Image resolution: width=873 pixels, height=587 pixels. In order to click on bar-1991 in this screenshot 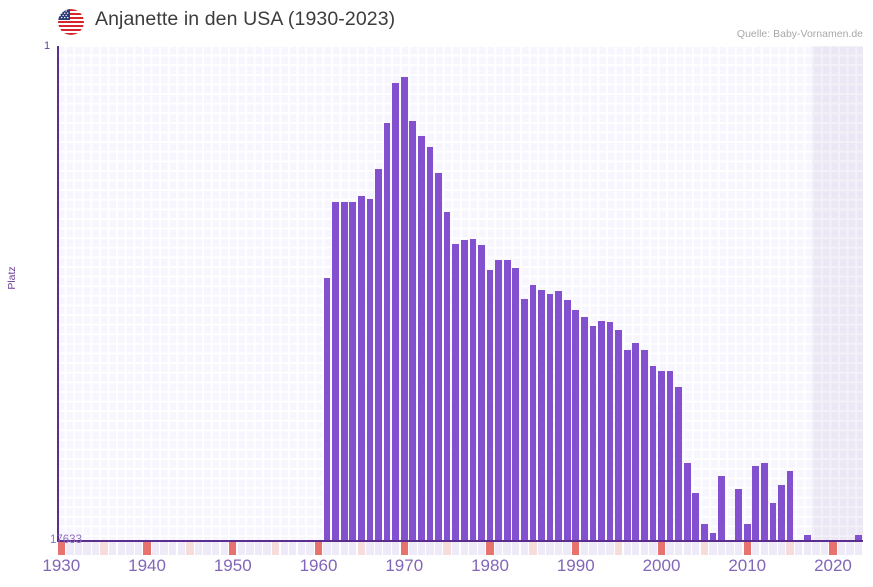, I will do `click(584, 429)`.